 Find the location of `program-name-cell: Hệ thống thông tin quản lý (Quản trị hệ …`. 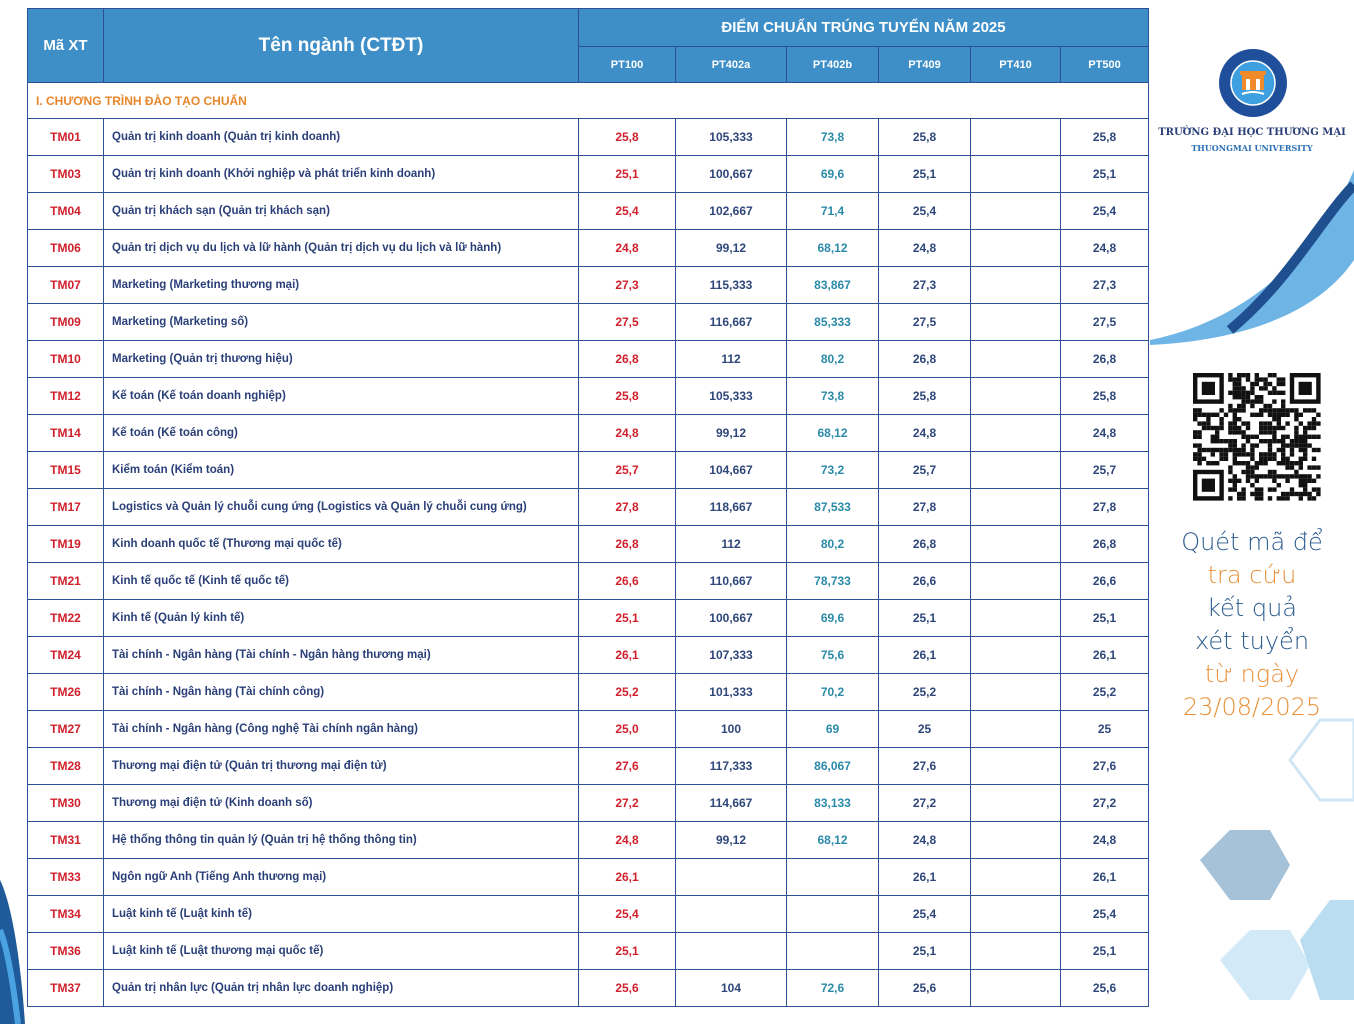

program-name-cell: Hệ thống thông tin quản lý (Quản trị hệ … is located at coordinates (341, 840).